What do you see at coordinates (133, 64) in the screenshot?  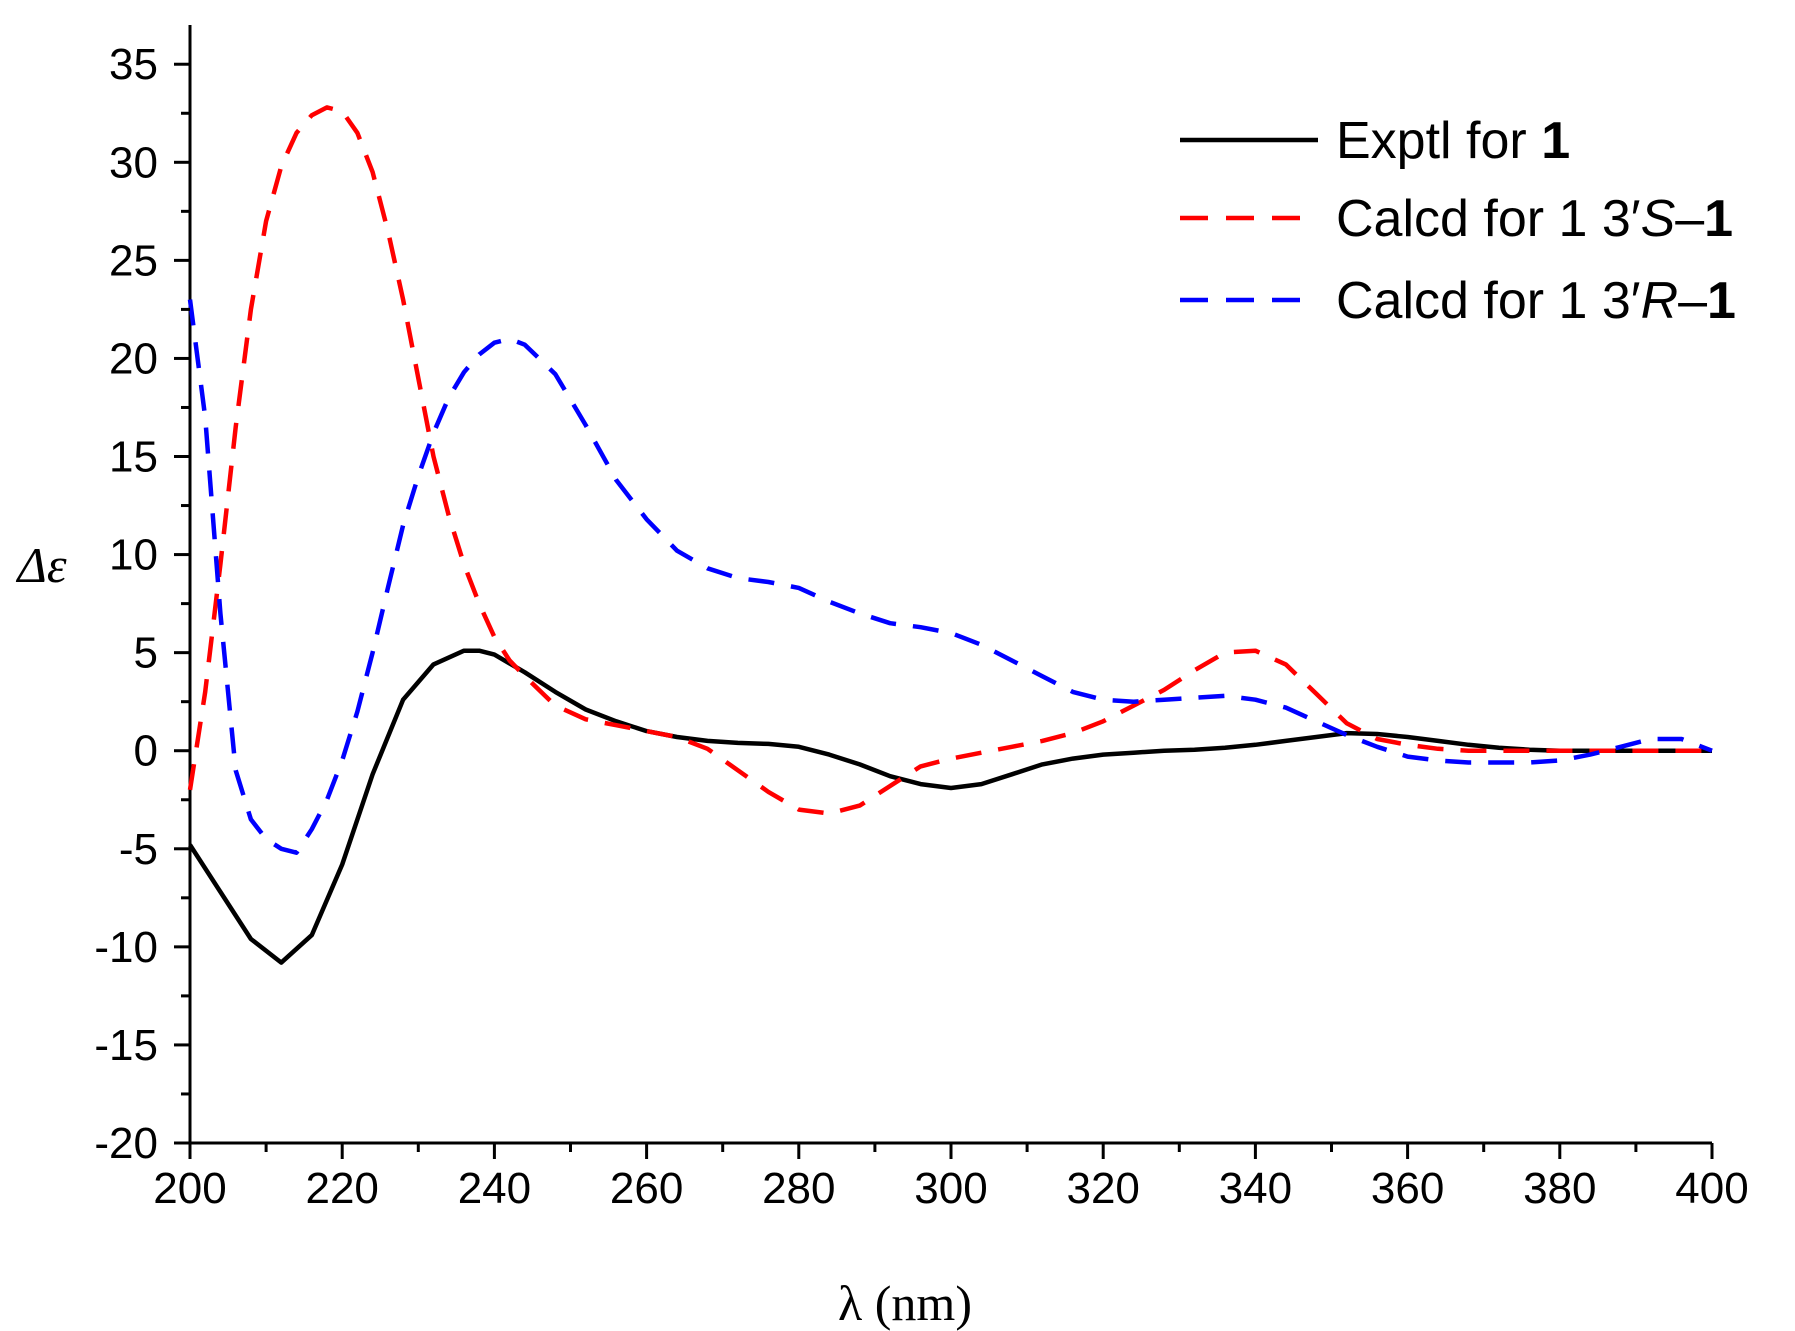 I see `y-tick-label: 35` at bounding box center [133, 64].